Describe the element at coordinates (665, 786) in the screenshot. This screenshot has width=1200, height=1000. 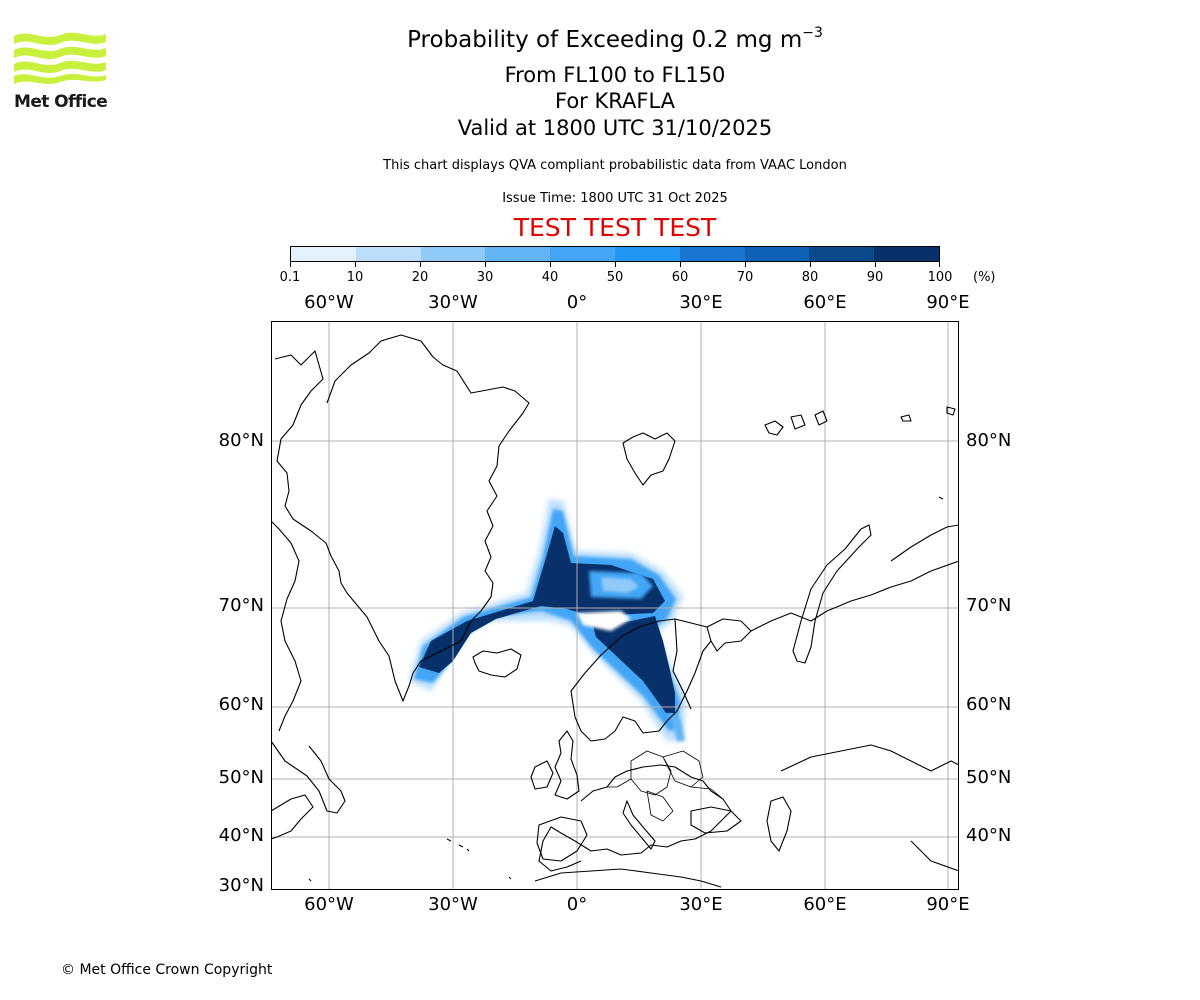
I see `country-borders` at that location.